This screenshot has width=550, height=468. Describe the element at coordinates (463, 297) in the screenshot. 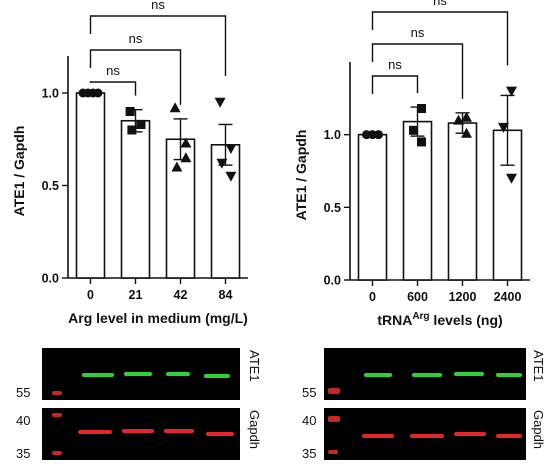

I see `x-tick-label: 1200` at that location.